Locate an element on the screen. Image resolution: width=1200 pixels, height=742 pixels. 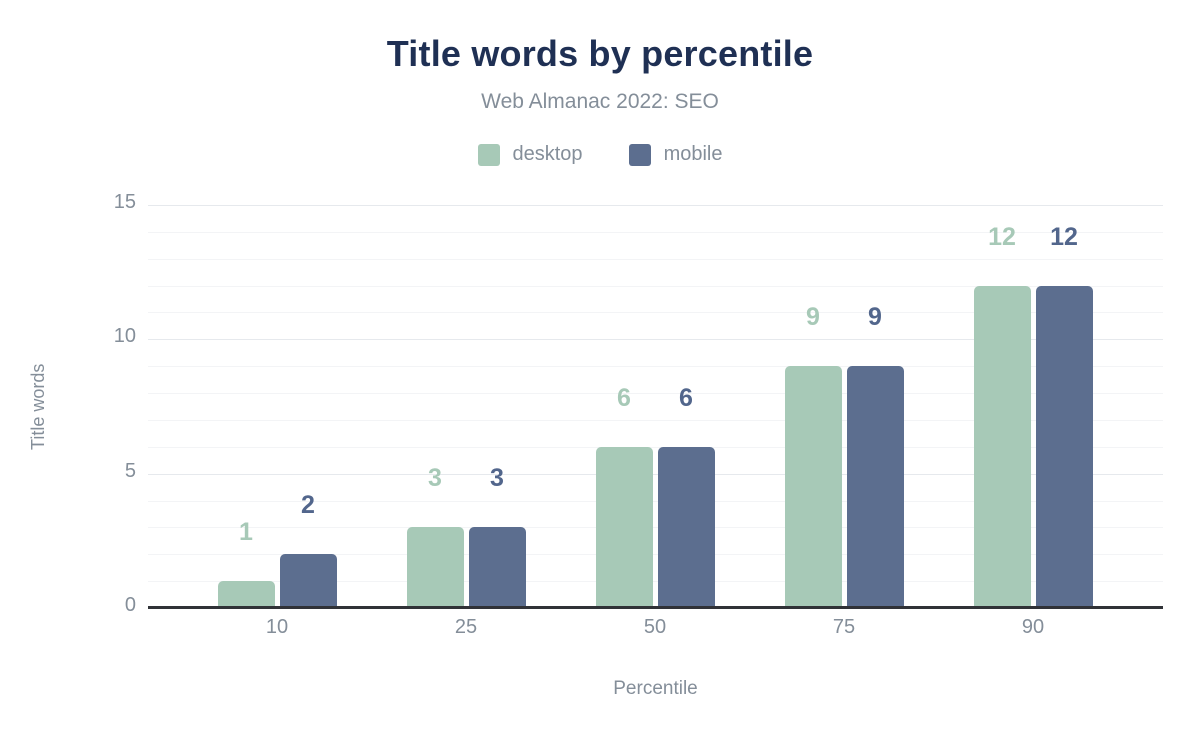
desktop-bar-p25 is located at coordinates (435, 567).